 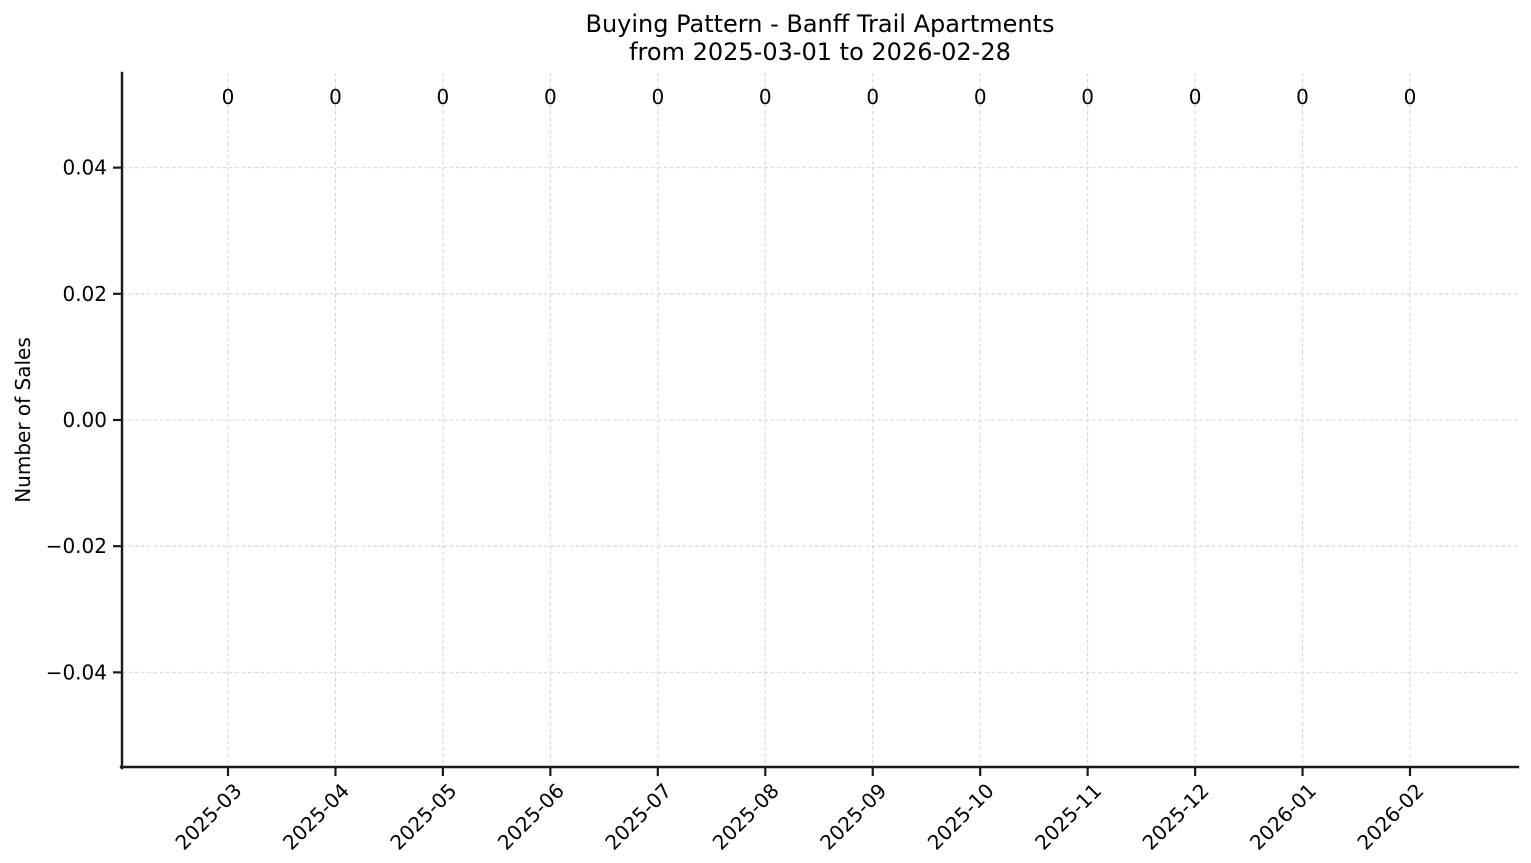 I want to click on x-tick-label: 2025-05, so click(x=423, y=817).